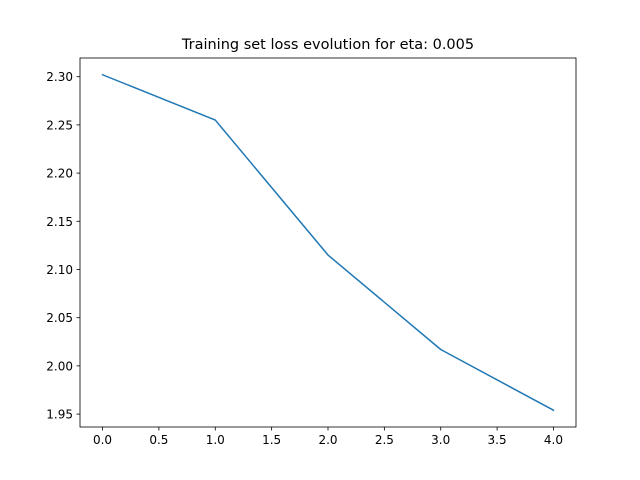 This screenshot has height=480, width=640. I want to click on x-tick-label: 0.0, so click(102, 440).